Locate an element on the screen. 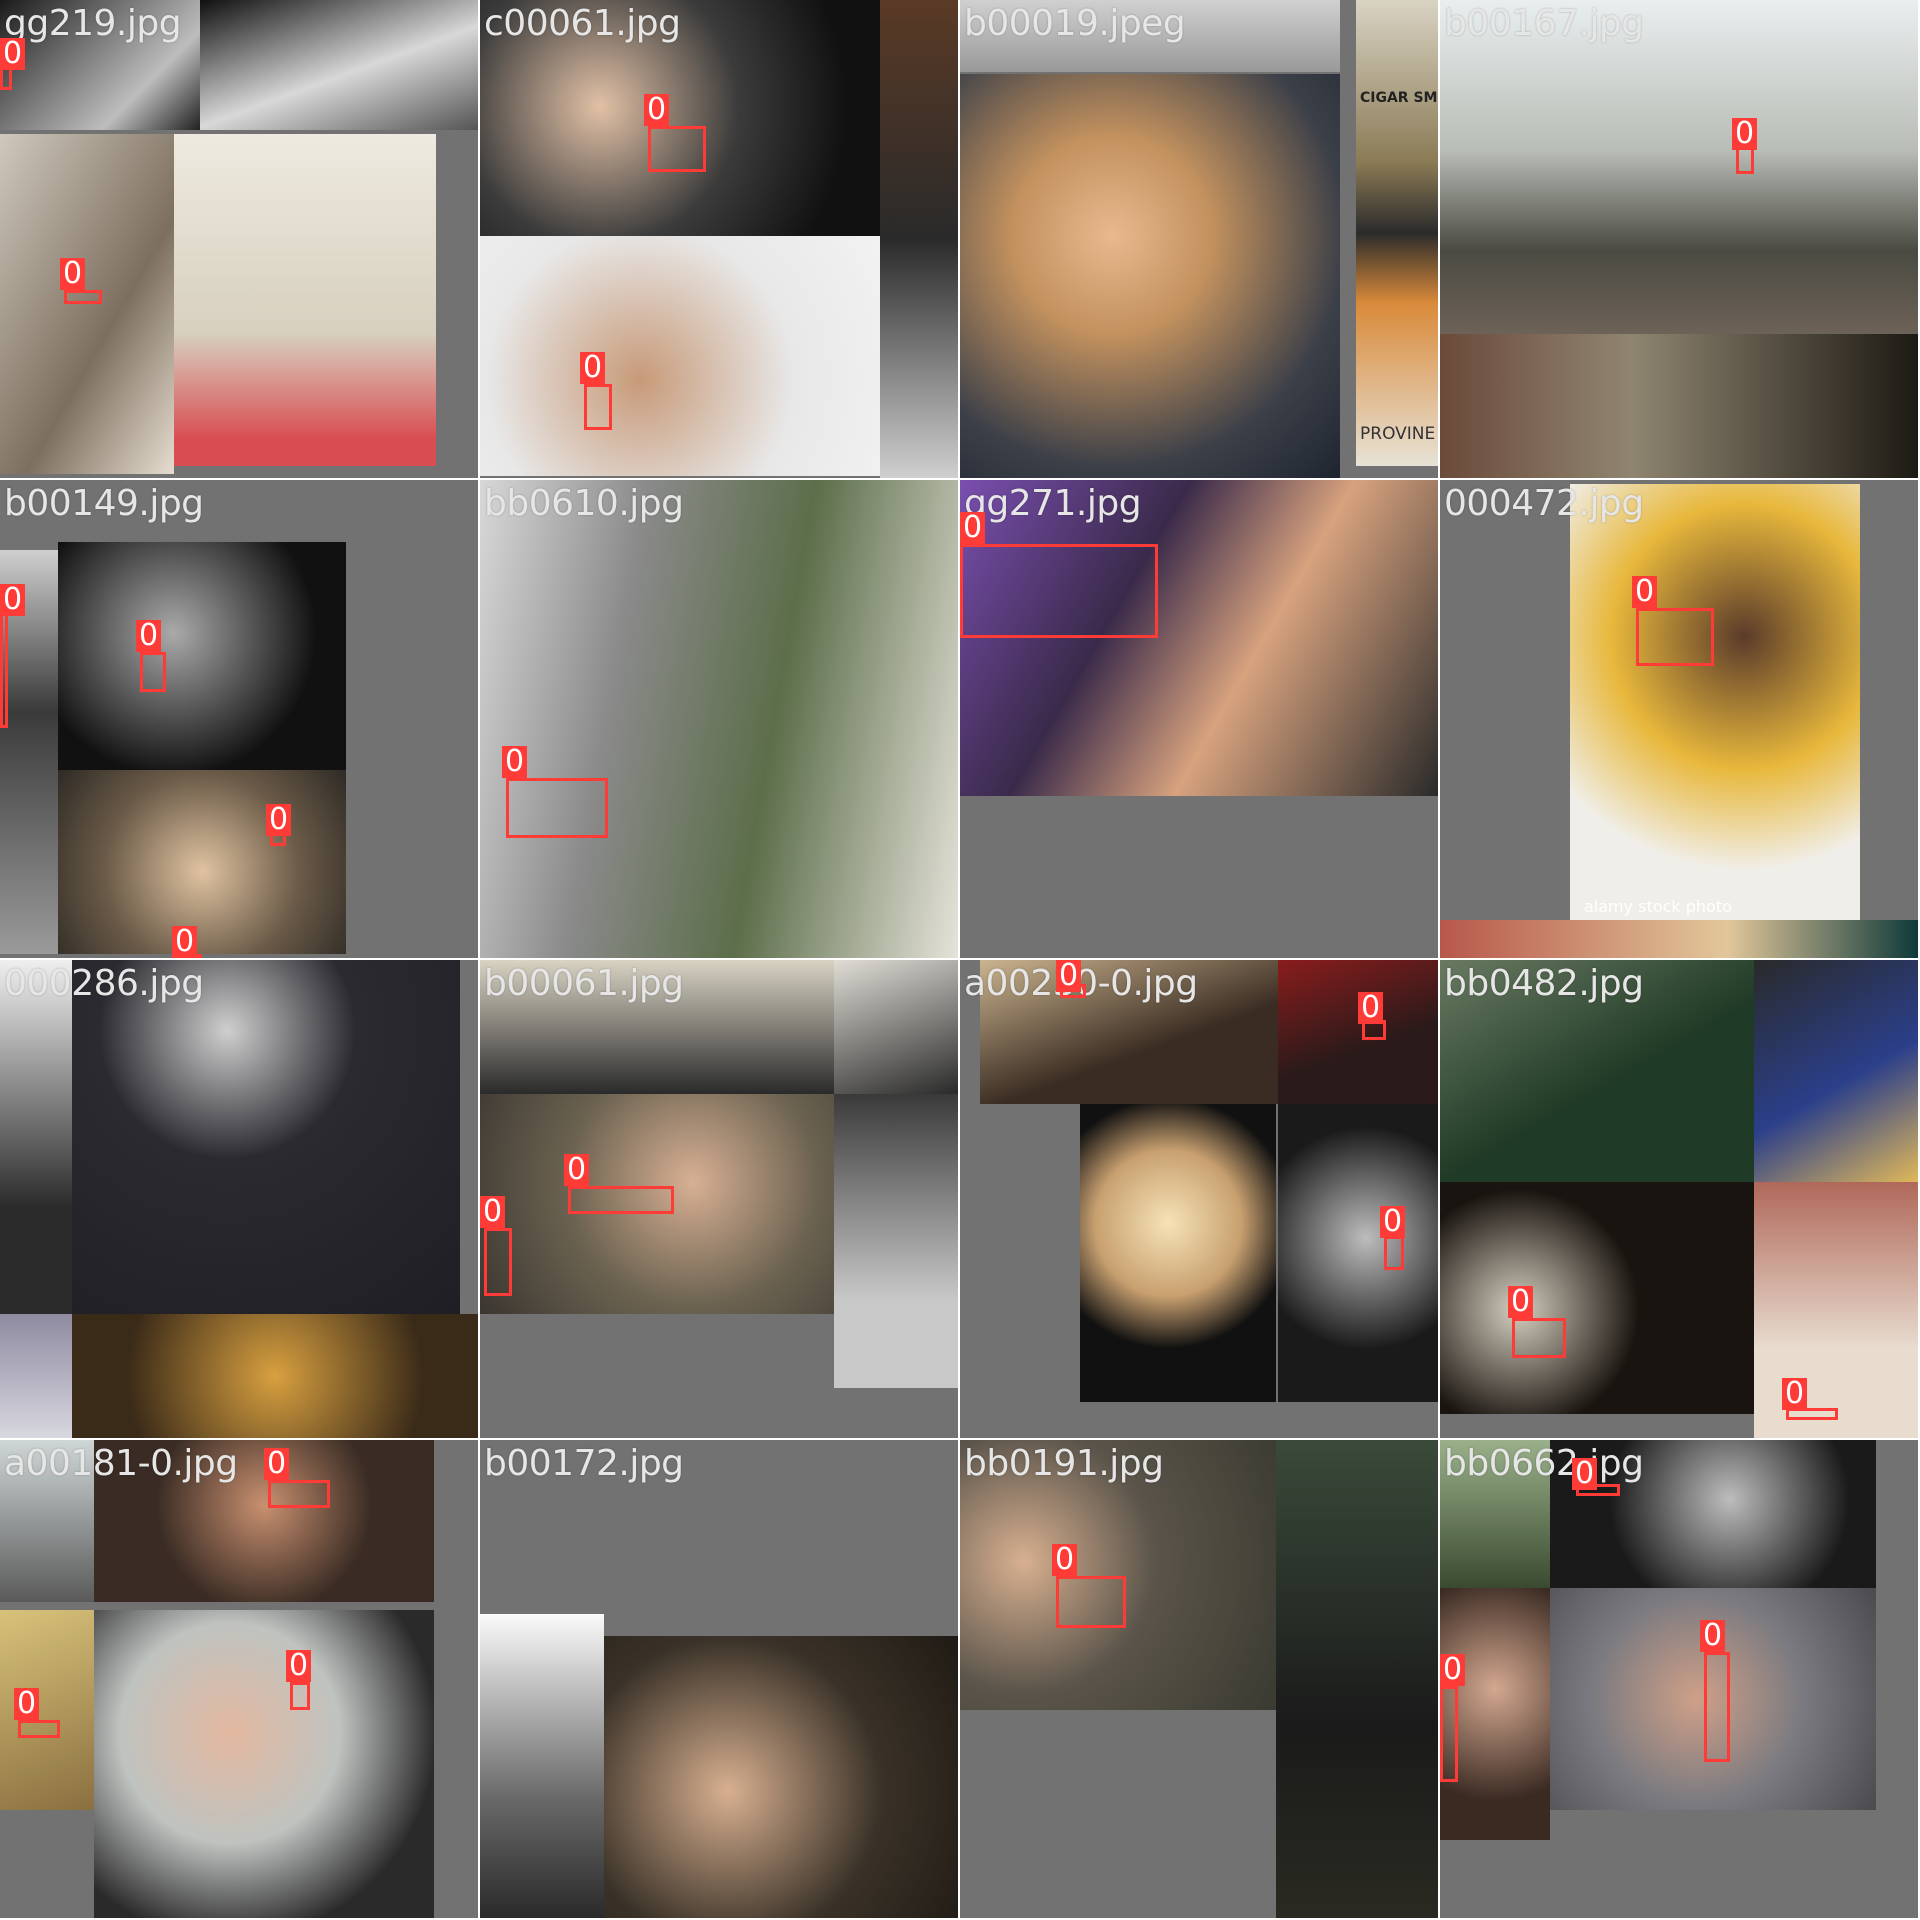 The width and height of the screenshot is (1920, 1920). tile: gg219.jpg 0 0 is located at coordinates (239, 239).